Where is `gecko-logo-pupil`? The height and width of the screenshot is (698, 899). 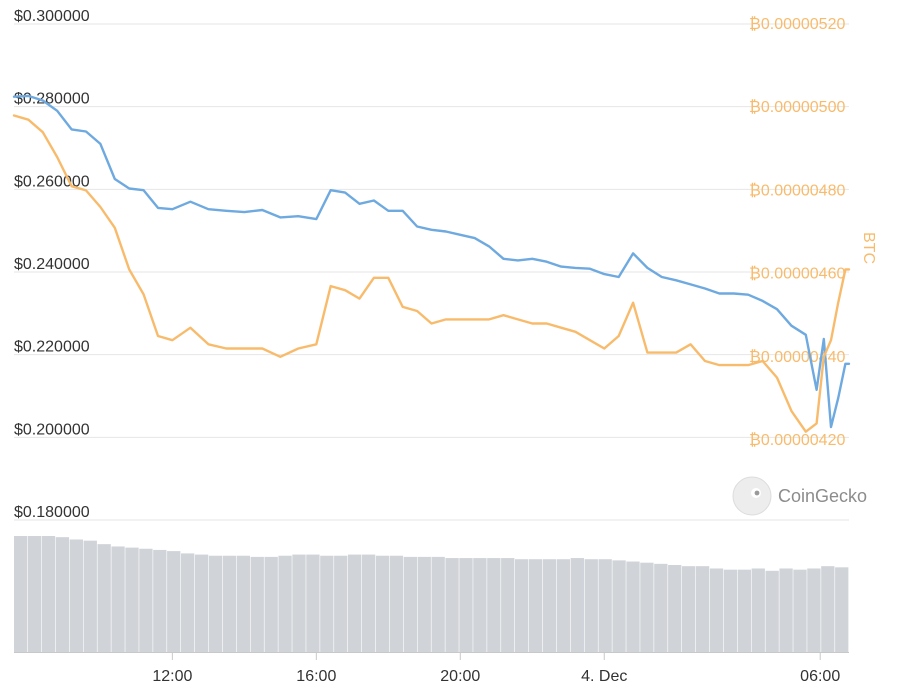
gecko-logo-pupil is located at coordinates (757, 493).